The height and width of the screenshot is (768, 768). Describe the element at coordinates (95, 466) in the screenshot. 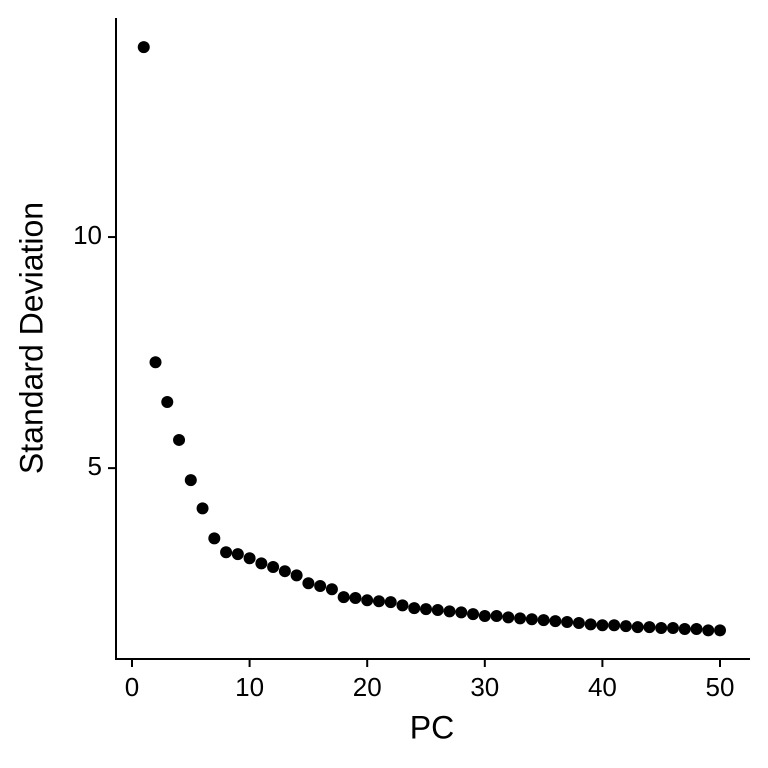

I see `y-tick-label: 5` at that location.